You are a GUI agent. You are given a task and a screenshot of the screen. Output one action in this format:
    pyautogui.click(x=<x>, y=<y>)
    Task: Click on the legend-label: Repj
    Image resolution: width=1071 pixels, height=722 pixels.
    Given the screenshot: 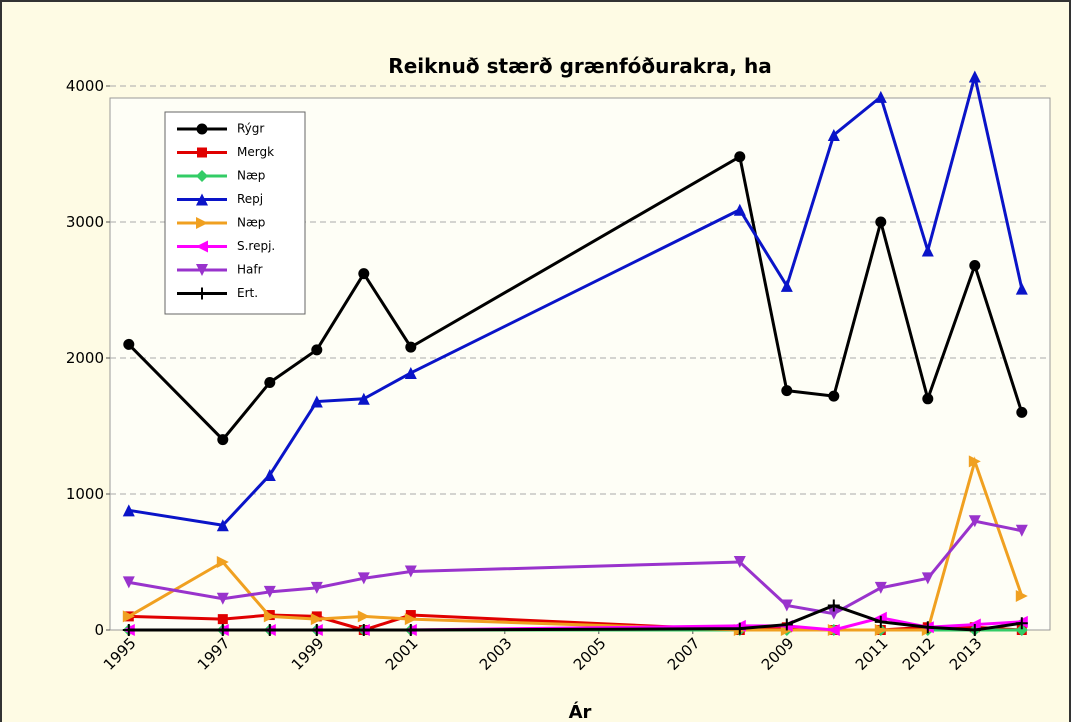 What is the action you would take?
    pyautogui.click(x=250, y=199)
    